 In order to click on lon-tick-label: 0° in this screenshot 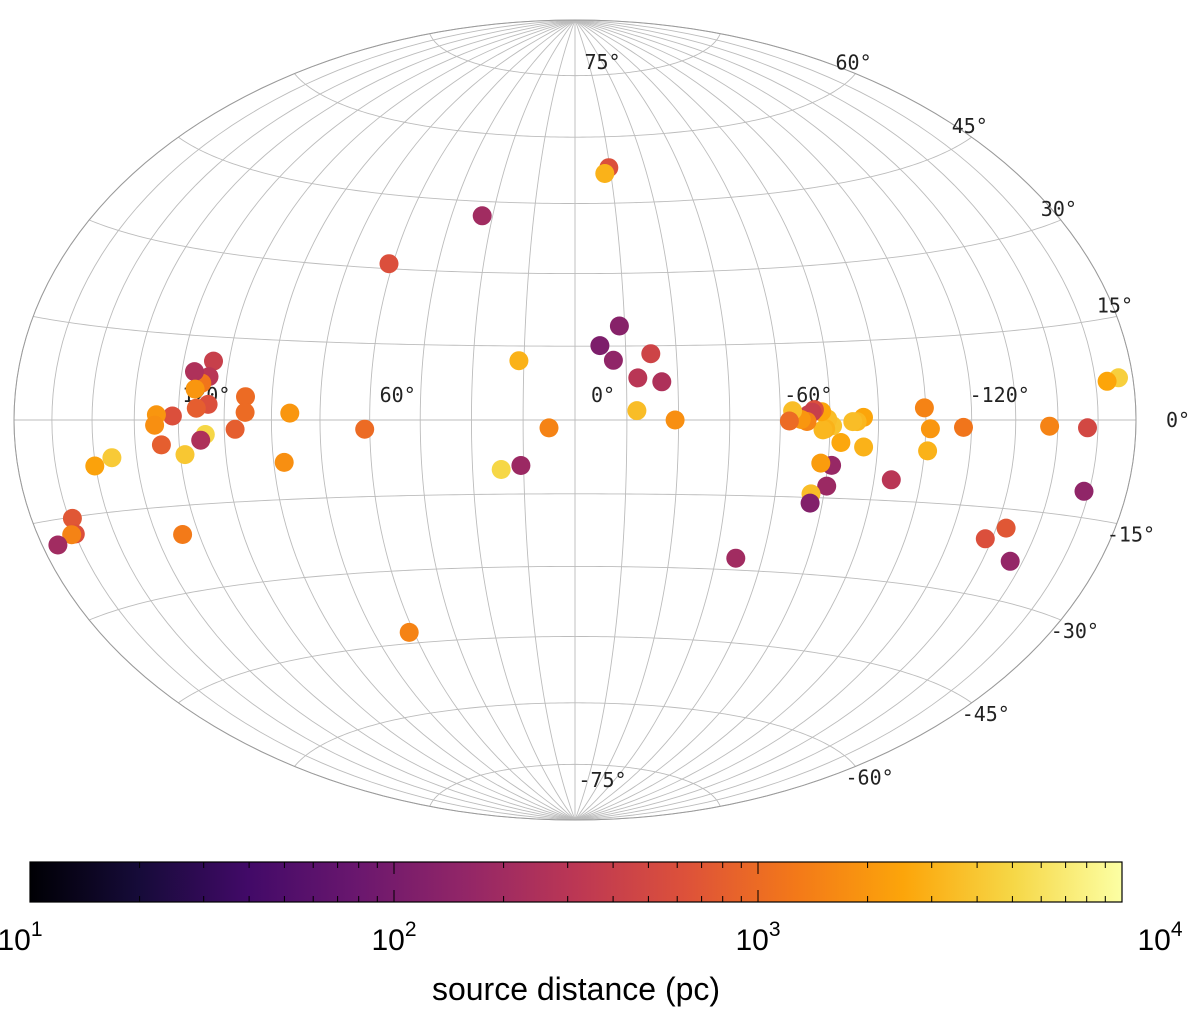, I will do `click(603, 395)`.